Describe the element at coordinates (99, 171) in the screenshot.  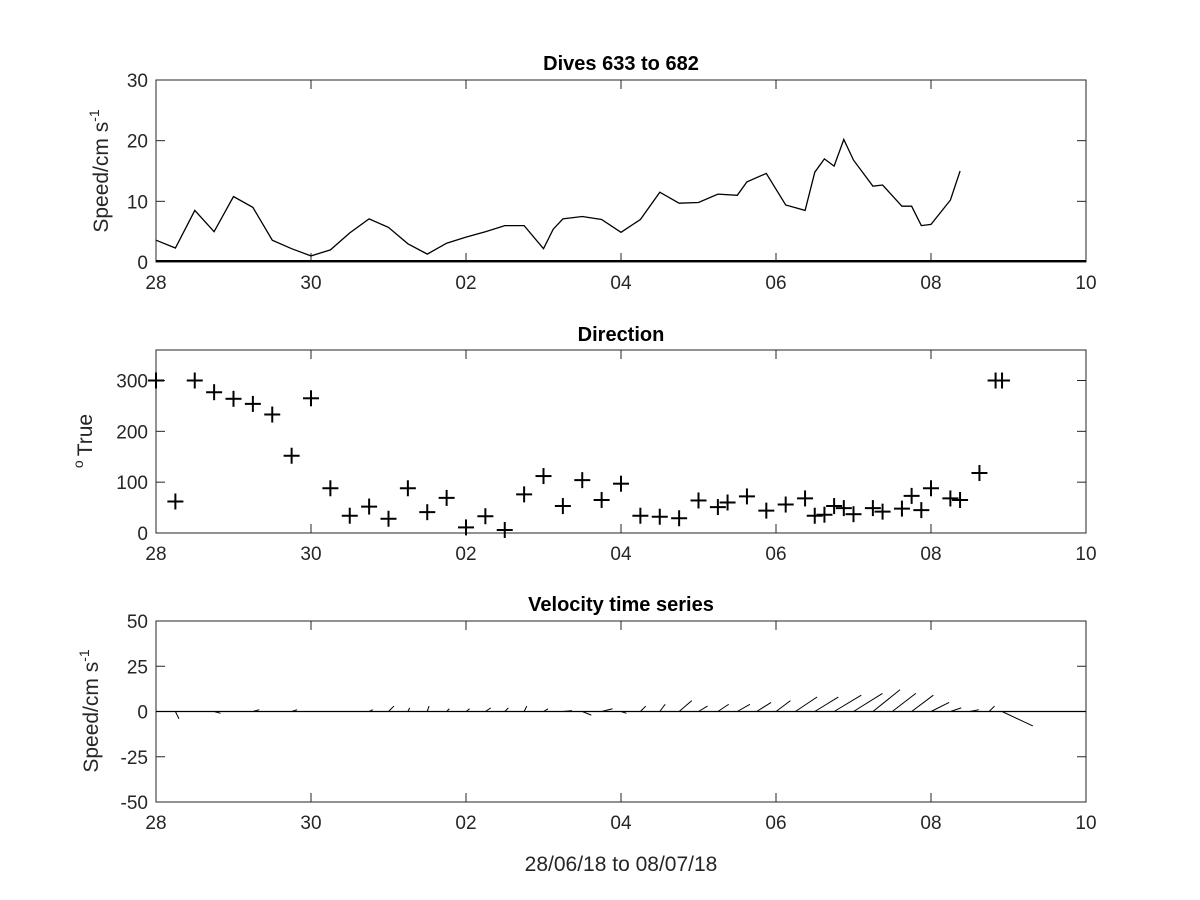
I see `speed-y-axis-label: Speed/cm s-1` at that location.